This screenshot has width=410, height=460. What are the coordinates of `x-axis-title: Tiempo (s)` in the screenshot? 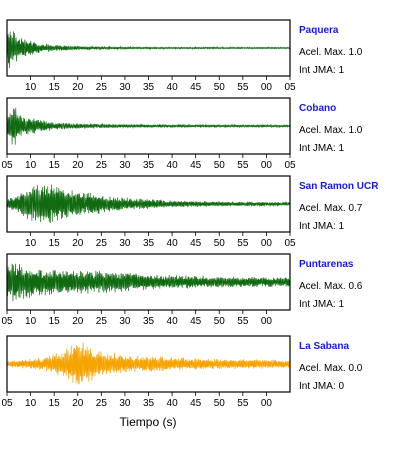 It's located at (148, 422).